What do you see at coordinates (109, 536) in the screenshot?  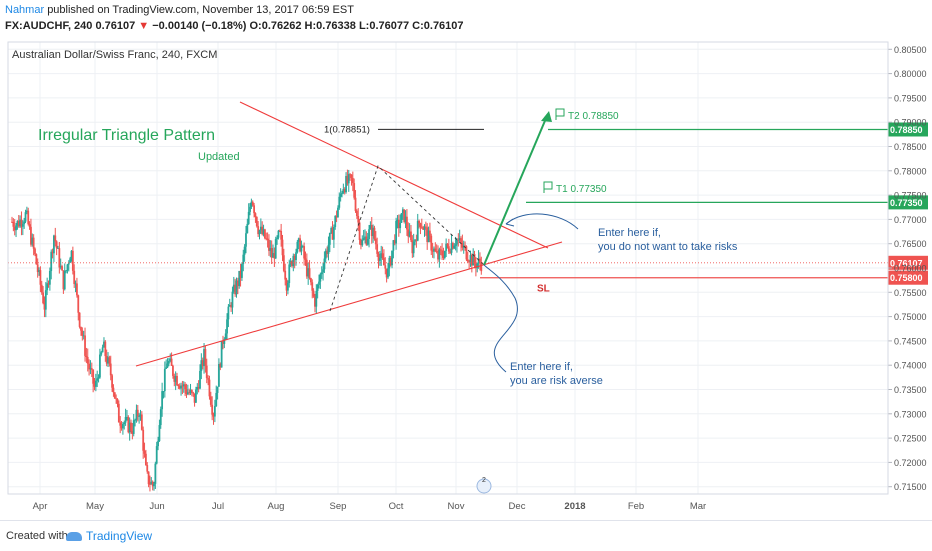 I see `tradingview-logo: TradingView` at bounding box center [109, 536].